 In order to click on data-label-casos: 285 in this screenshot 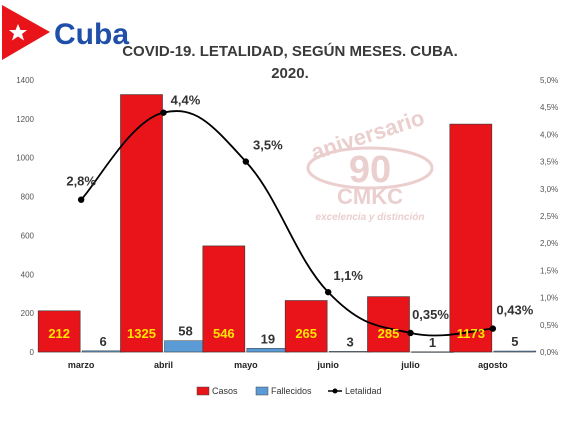, I will do `click(389, 333)`.